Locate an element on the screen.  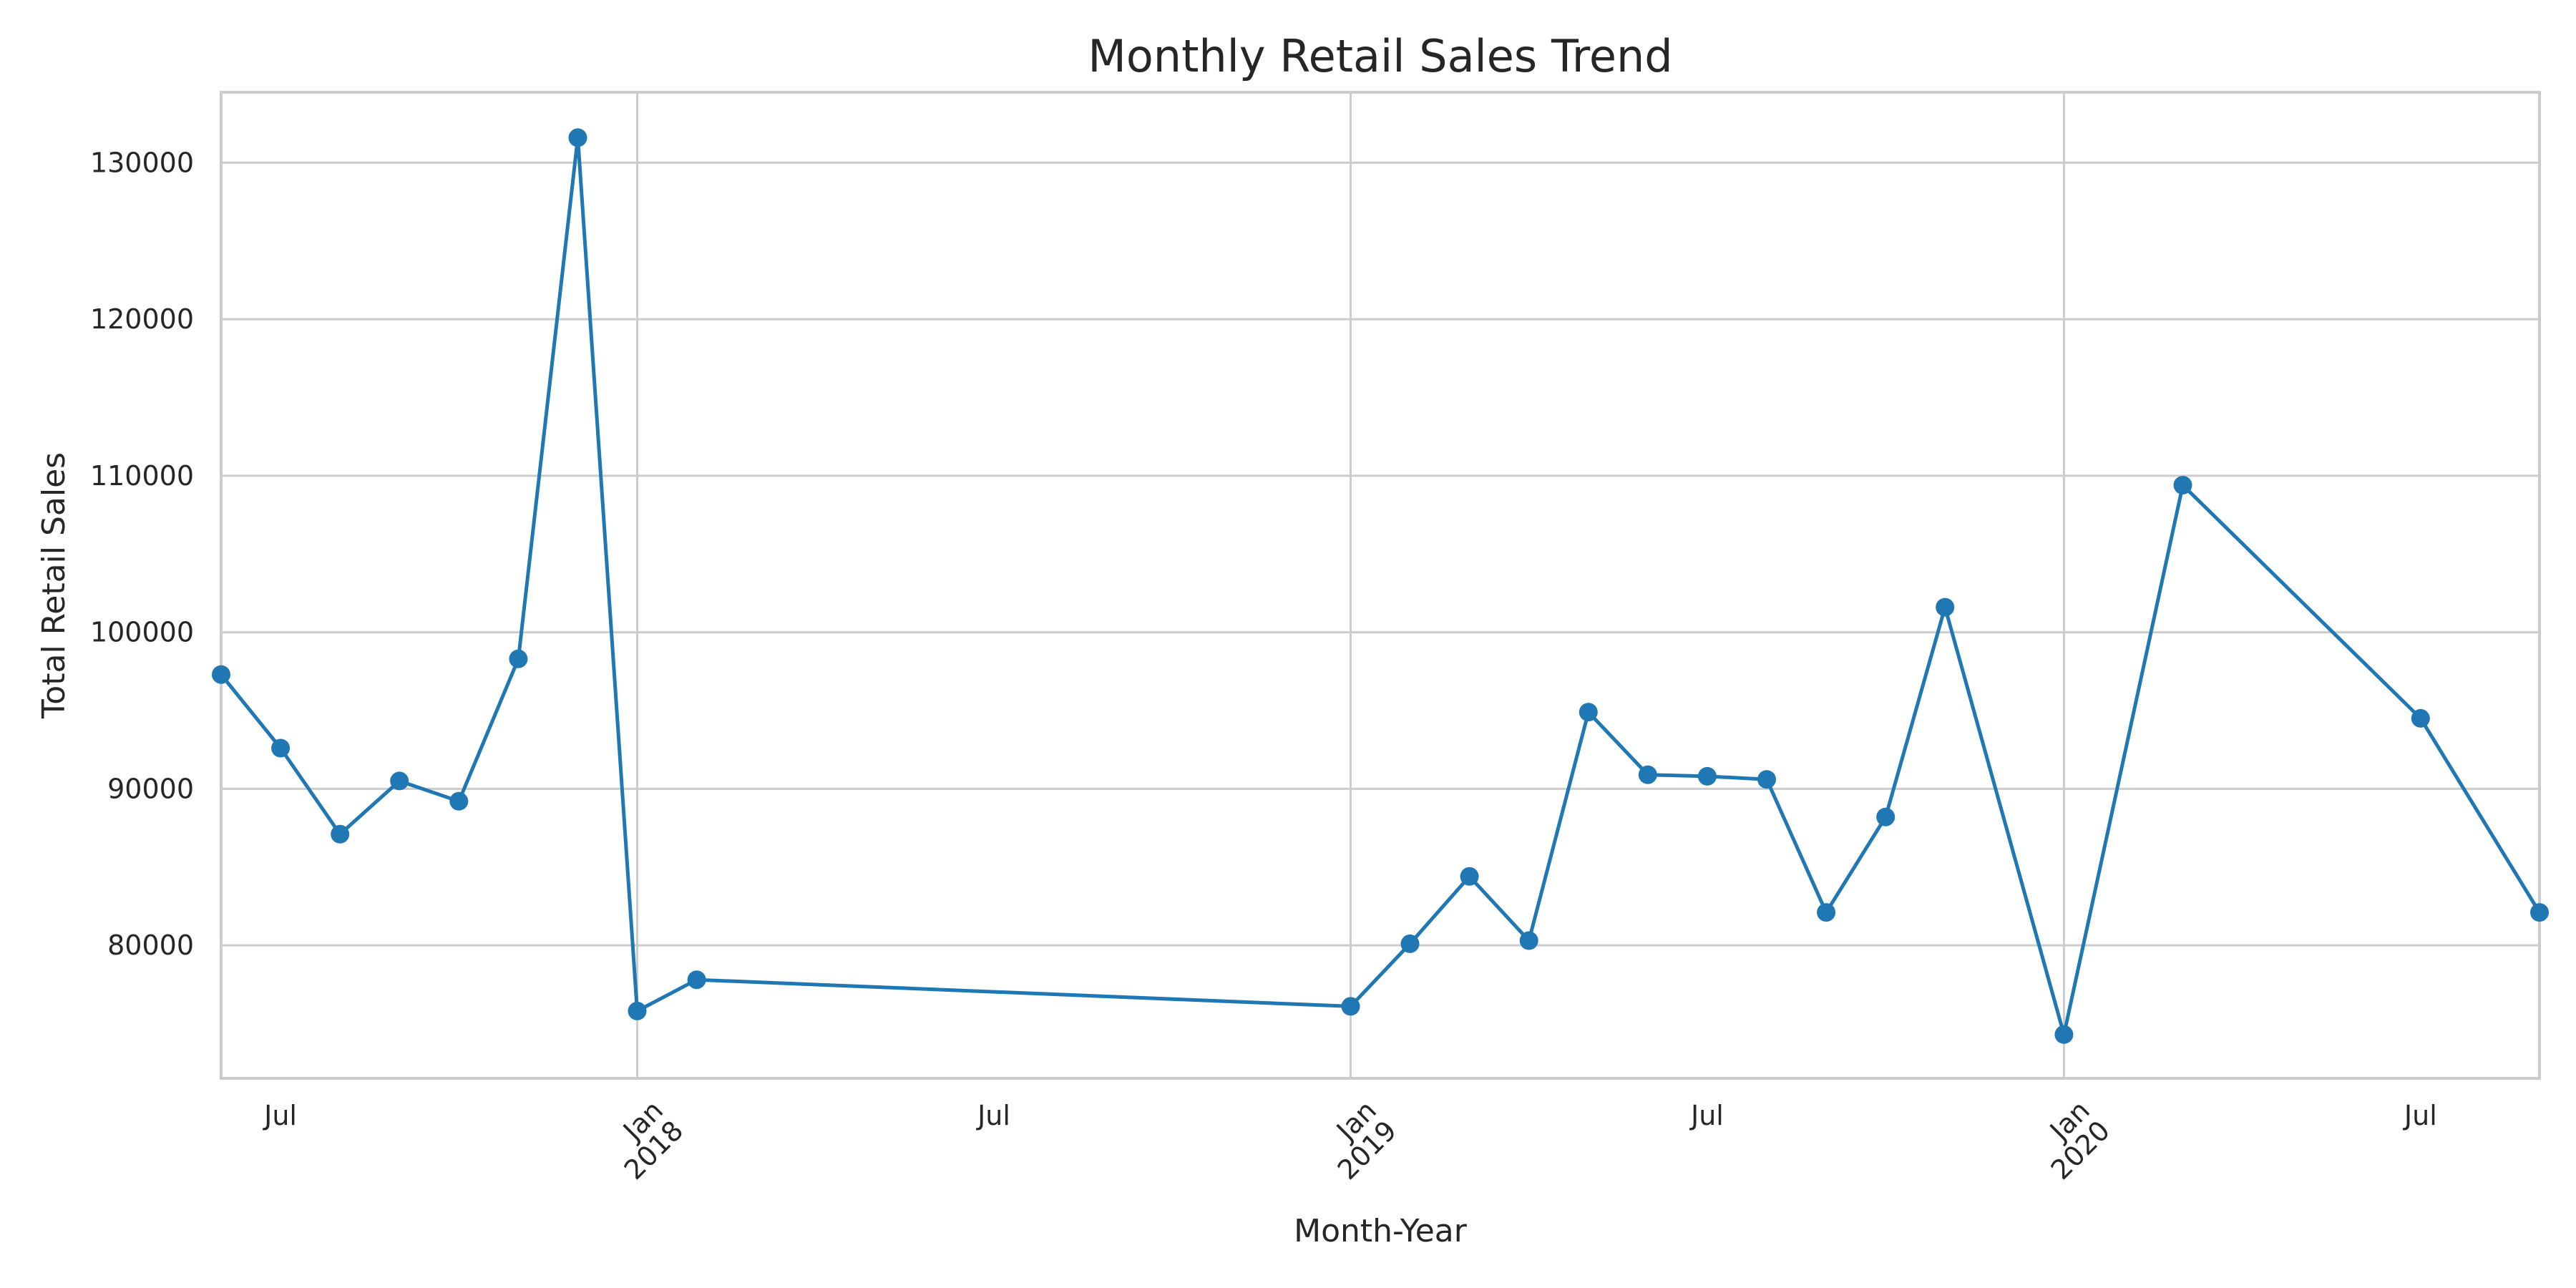
y-tick-label-3: 110000 is located at coordinates (142, 476).